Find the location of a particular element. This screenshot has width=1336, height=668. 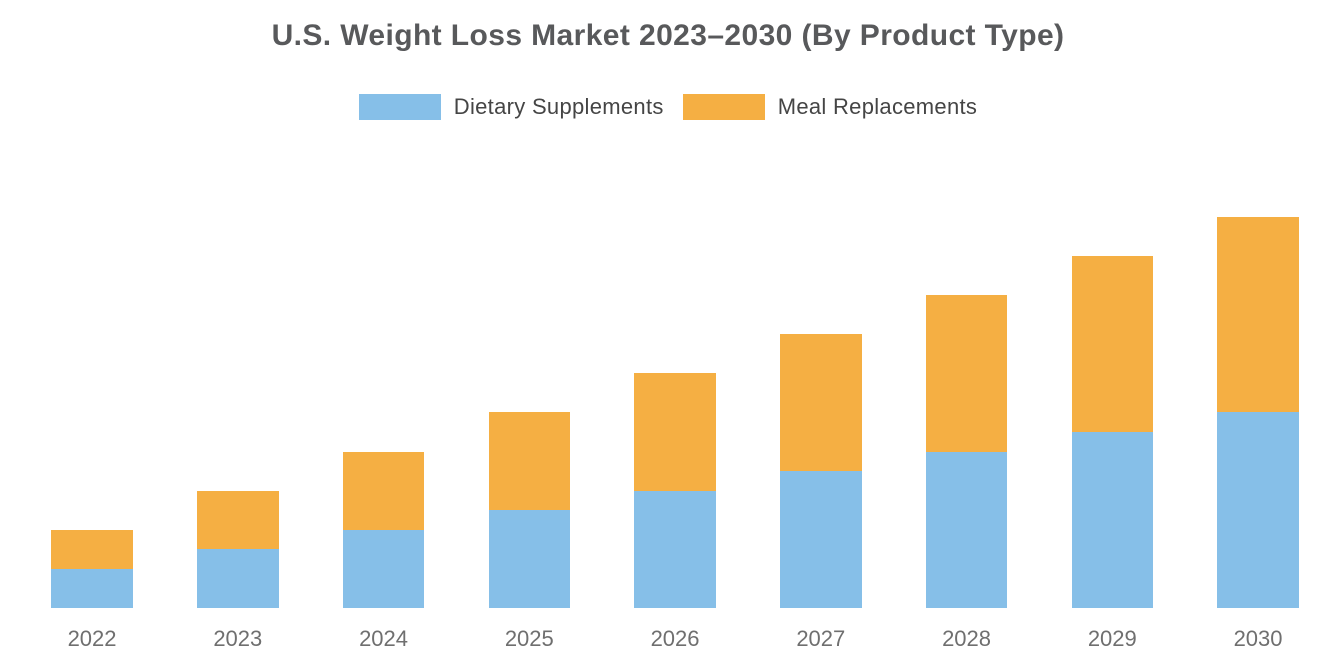

bar-group-2029 is located at coordinates (1112, 431).